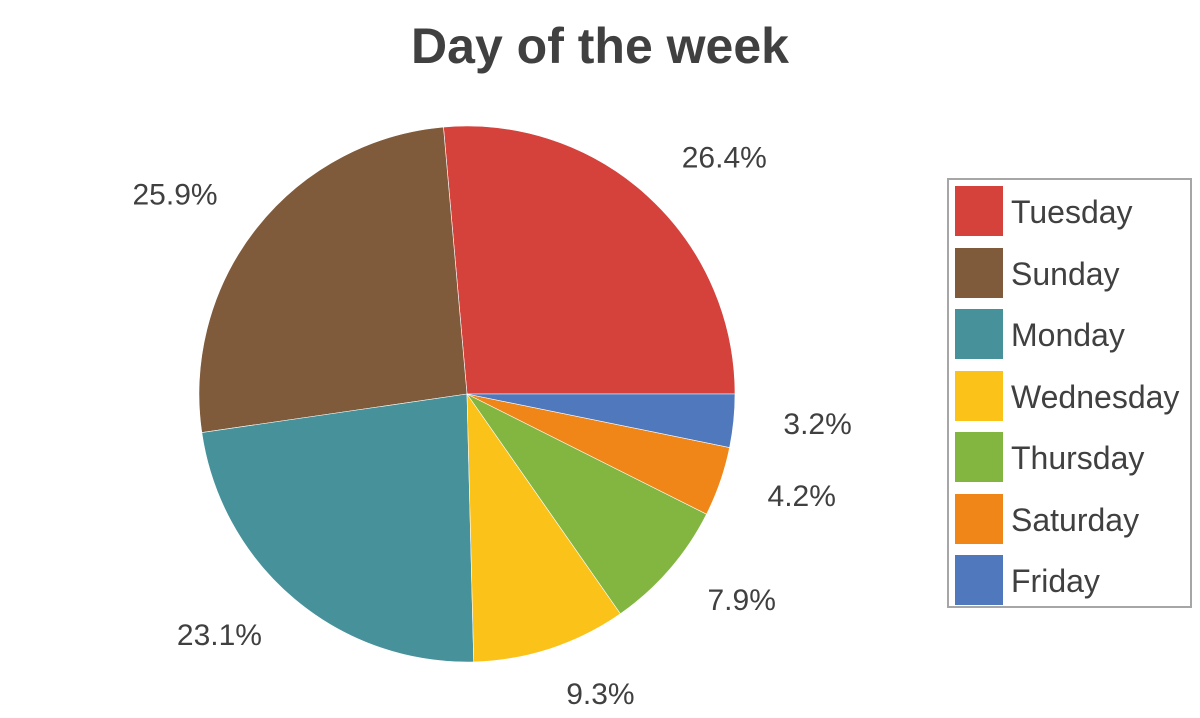 The image size is (1200, 718). I want to click on legend-label: Thursday, so click(1078, 458).